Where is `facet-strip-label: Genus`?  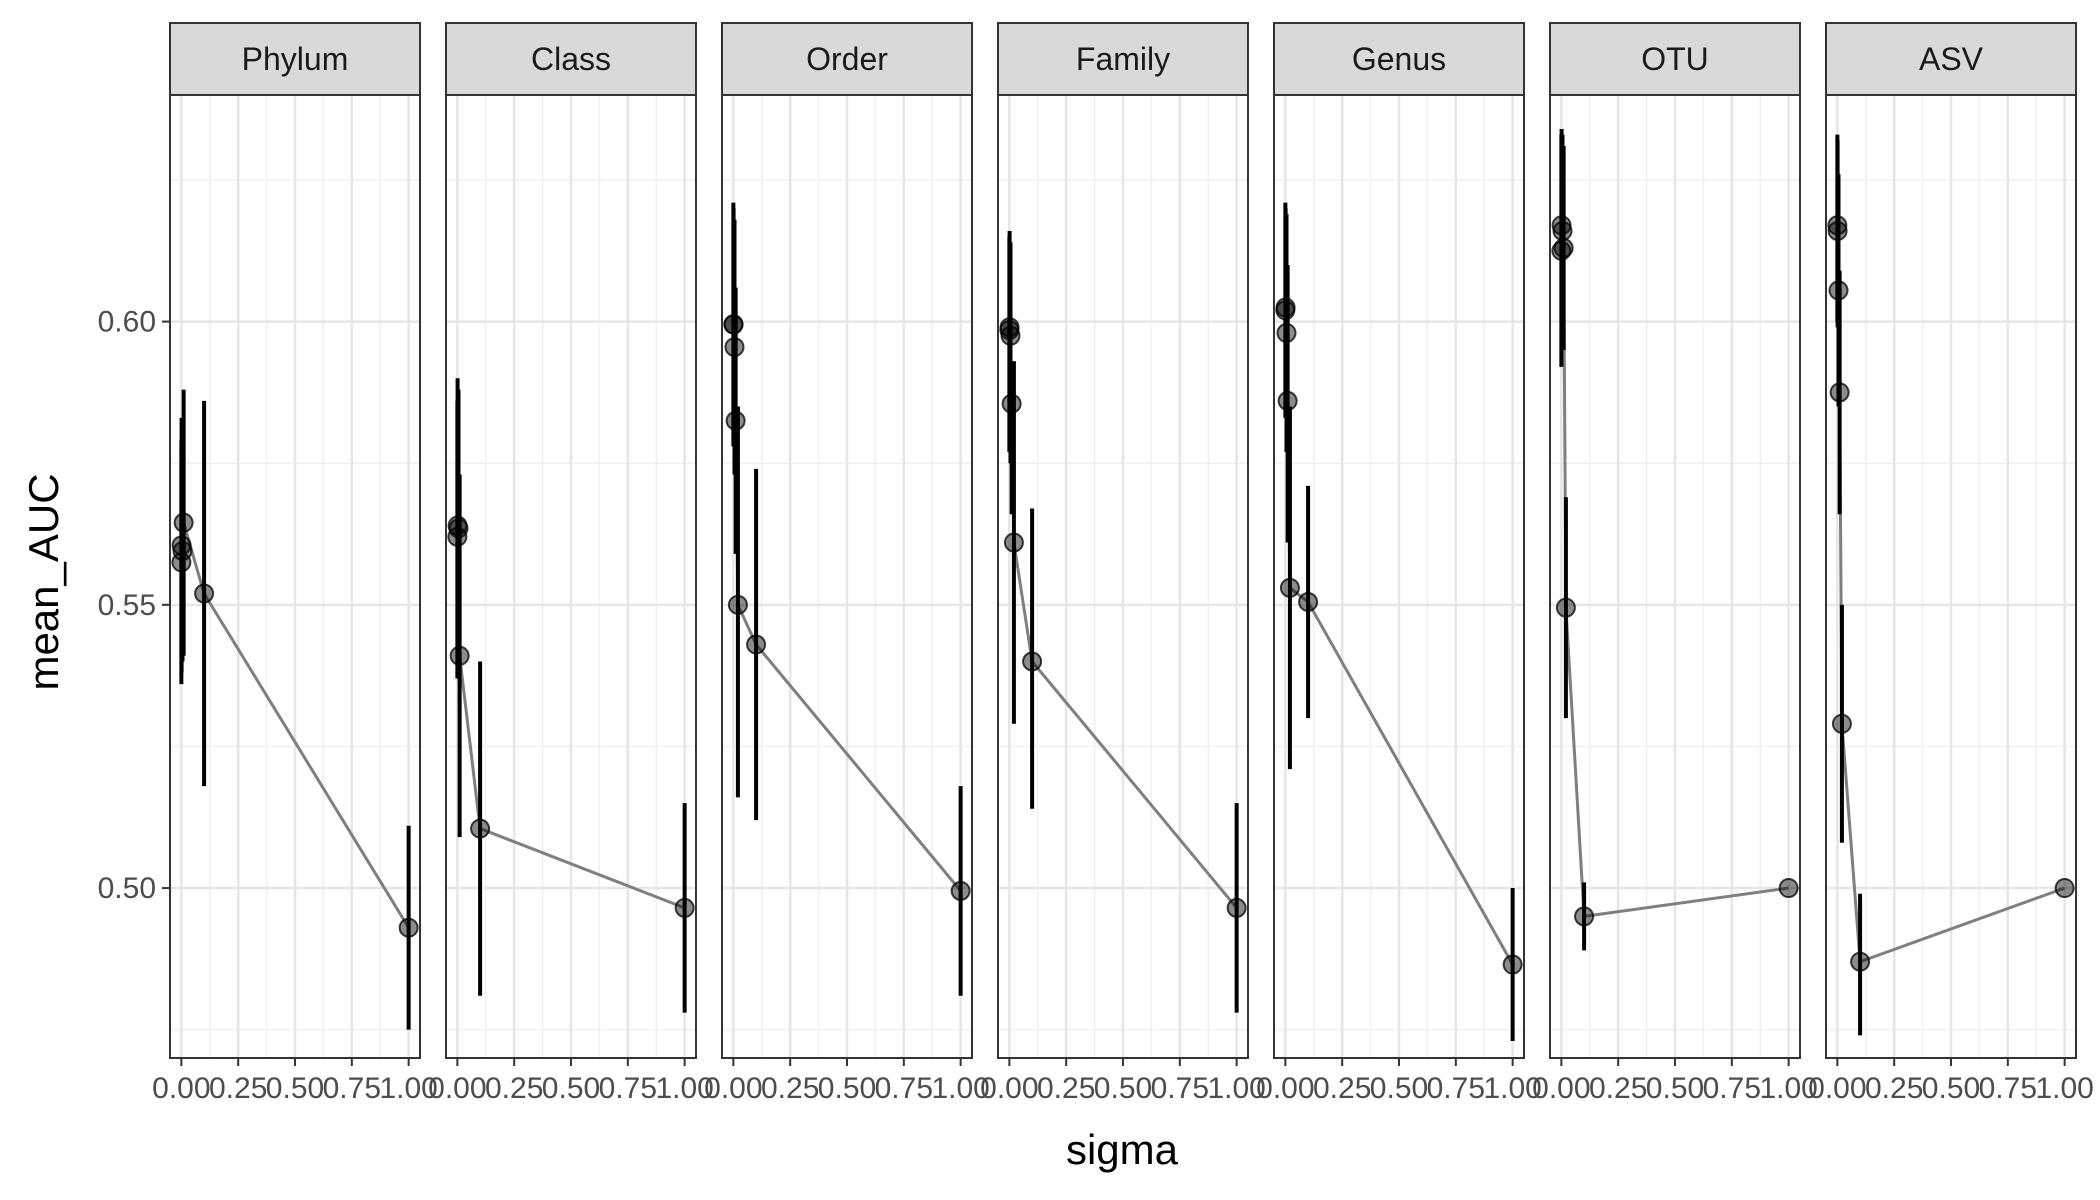
facet-strip-label: Genus is located at coordinates (1399, 59).